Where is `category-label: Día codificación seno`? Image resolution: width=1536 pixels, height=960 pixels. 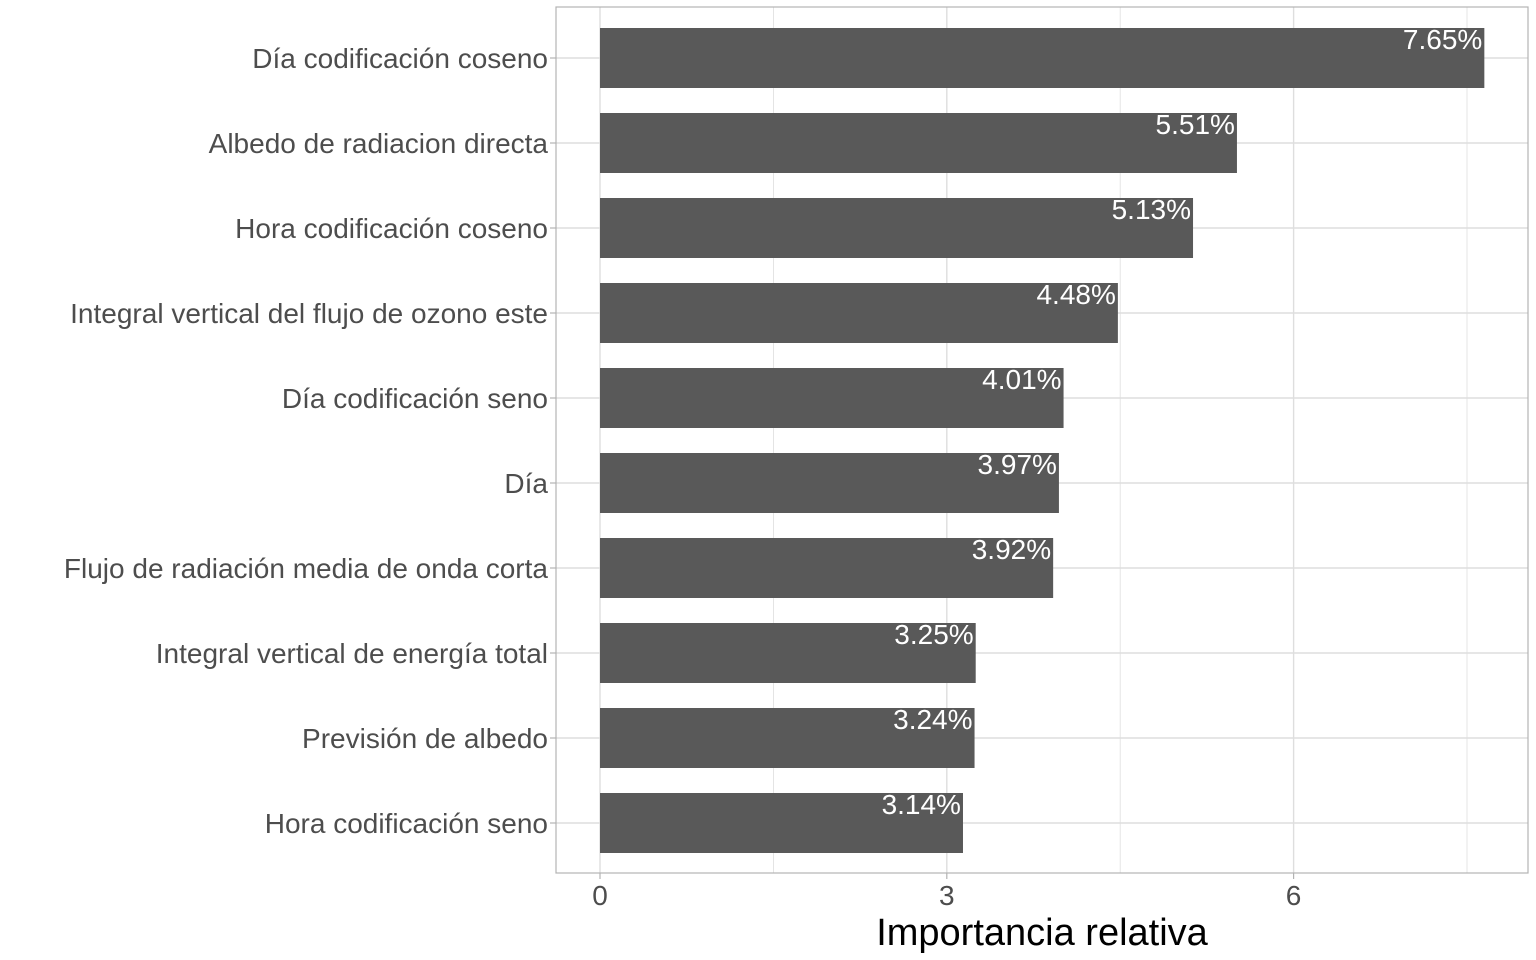
category-label: Día codificación seno is located at coordinates (415, 398).